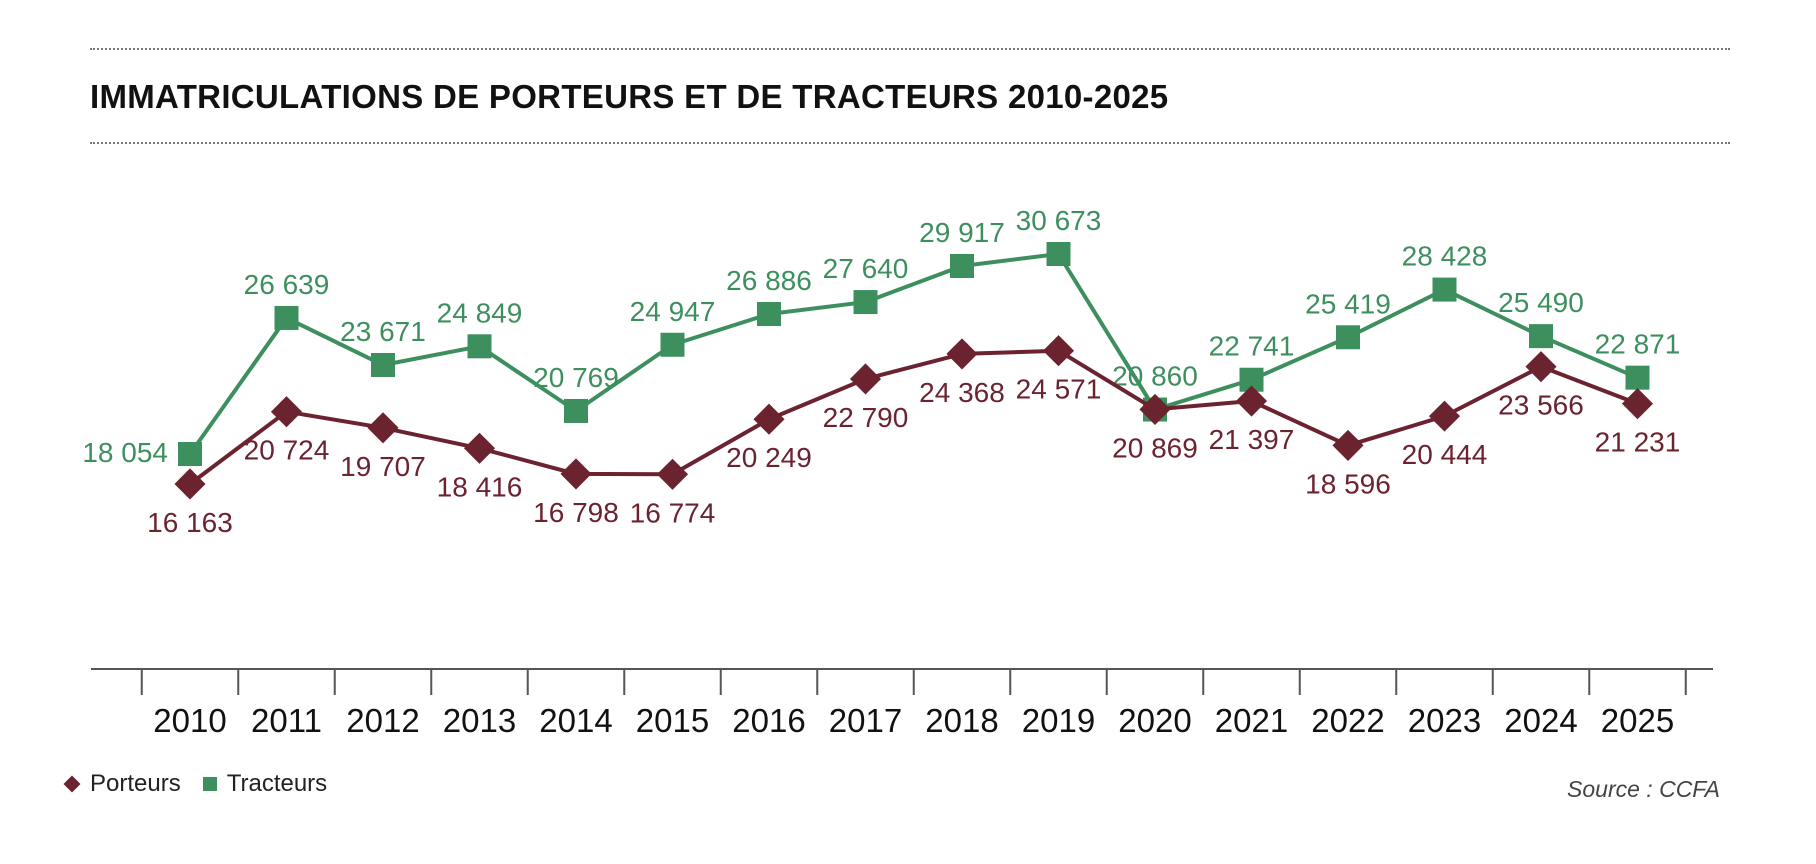 This screenshot has width=1816, height=864. I want to click on tracteurs-data-label: 18 054, so click(125, 452).